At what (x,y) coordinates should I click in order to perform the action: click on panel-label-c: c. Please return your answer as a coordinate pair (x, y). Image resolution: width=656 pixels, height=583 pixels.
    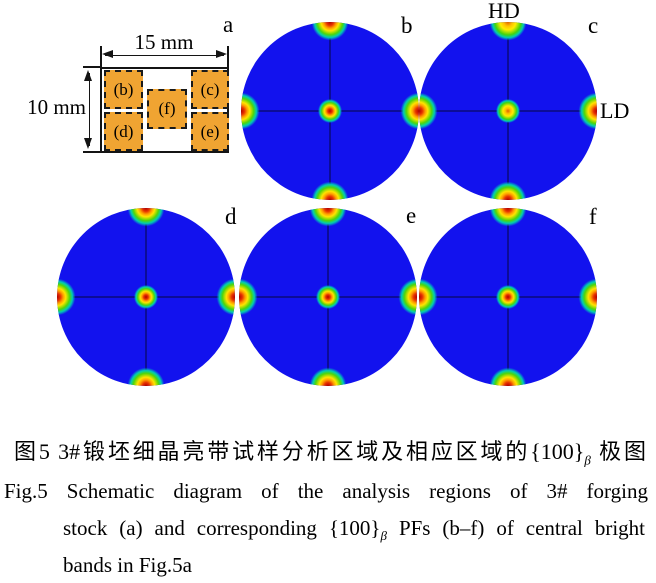
    Looking at the image, I should click on (593, 25).